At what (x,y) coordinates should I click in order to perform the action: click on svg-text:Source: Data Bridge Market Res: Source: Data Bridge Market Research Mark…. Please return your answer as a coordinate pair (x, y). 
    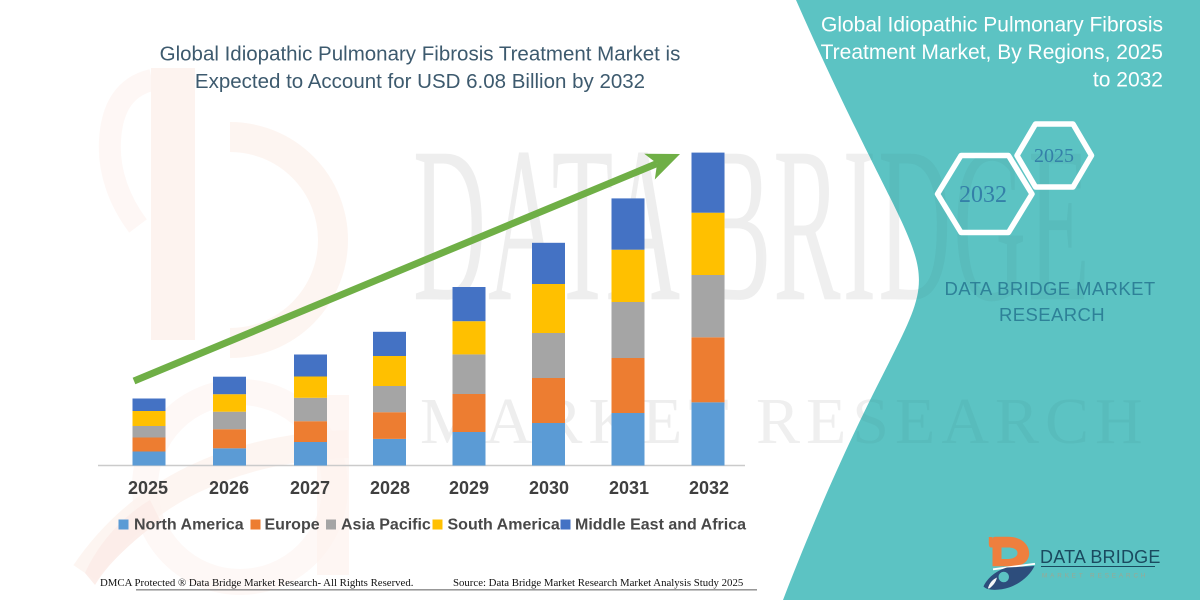
    Looking at the image, I should click on (598, 583).